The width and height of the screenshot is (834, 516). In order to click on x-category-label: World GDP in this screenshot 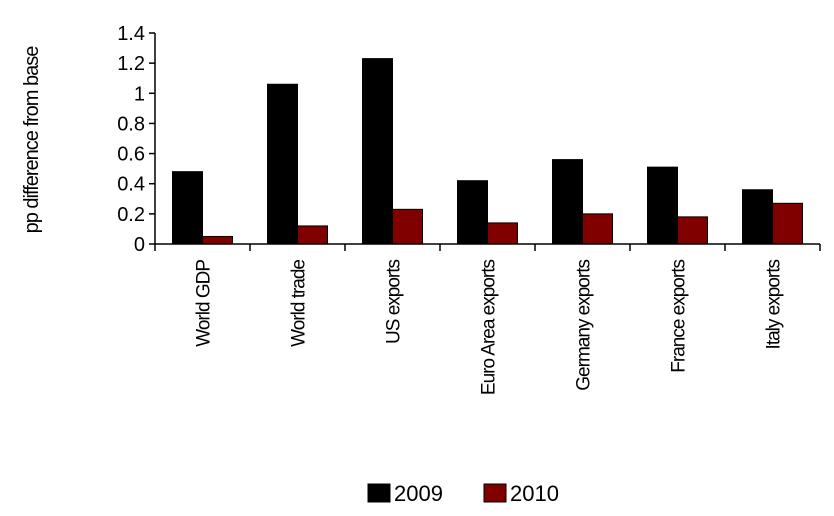, I will do `click(204, 303)`.